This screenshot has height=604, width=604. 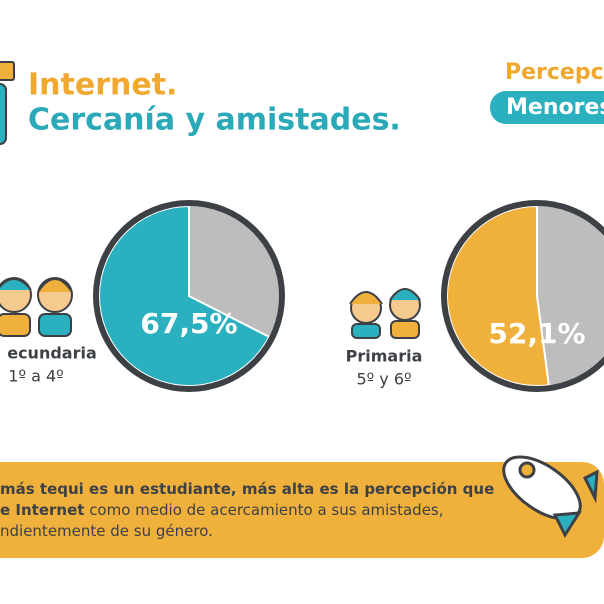 What do you see at coordinates (102, 85) in the screenshot?
I see `title: Internet.` at bounding box center [102, 85].